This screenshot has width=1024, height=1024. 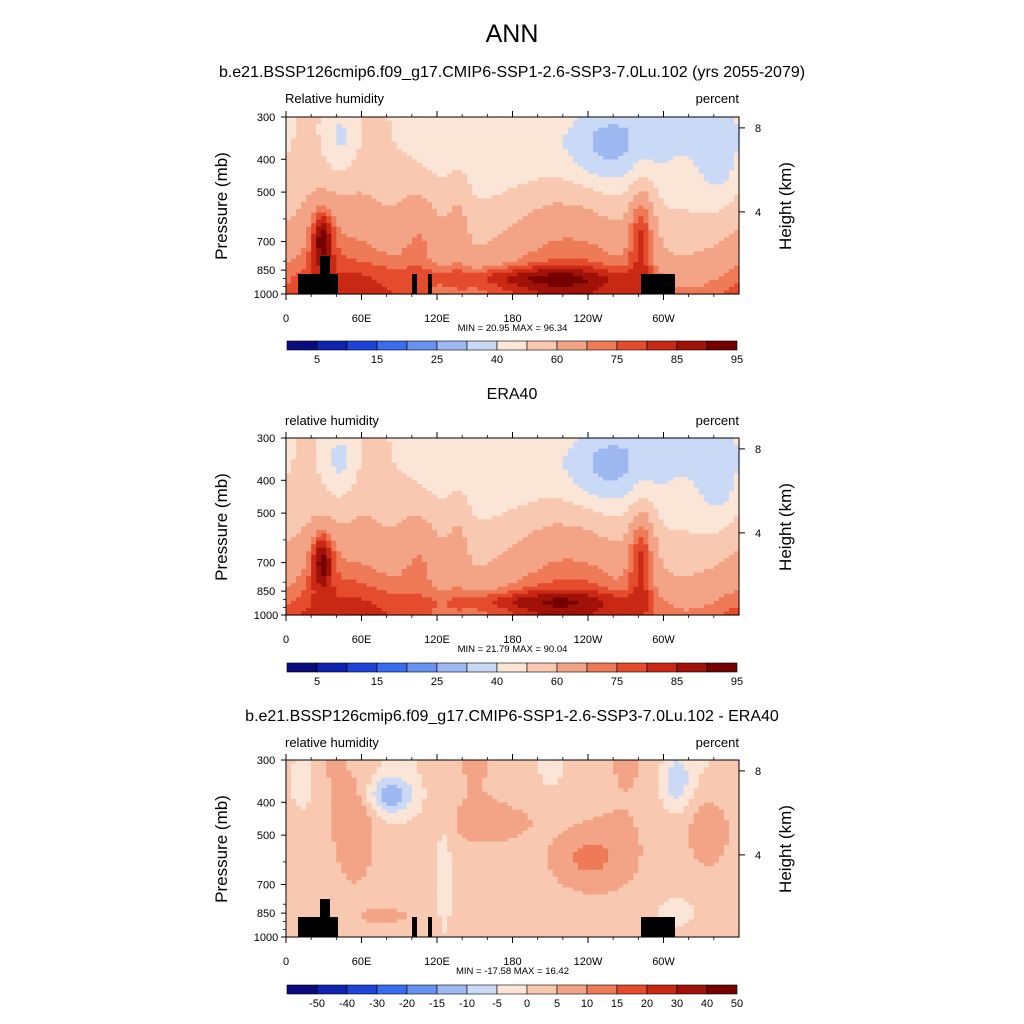 What do you see at coordinates (557, 360) in the screenshot?
I see `colorbar-label: 60` at bounding box center [557, 360].